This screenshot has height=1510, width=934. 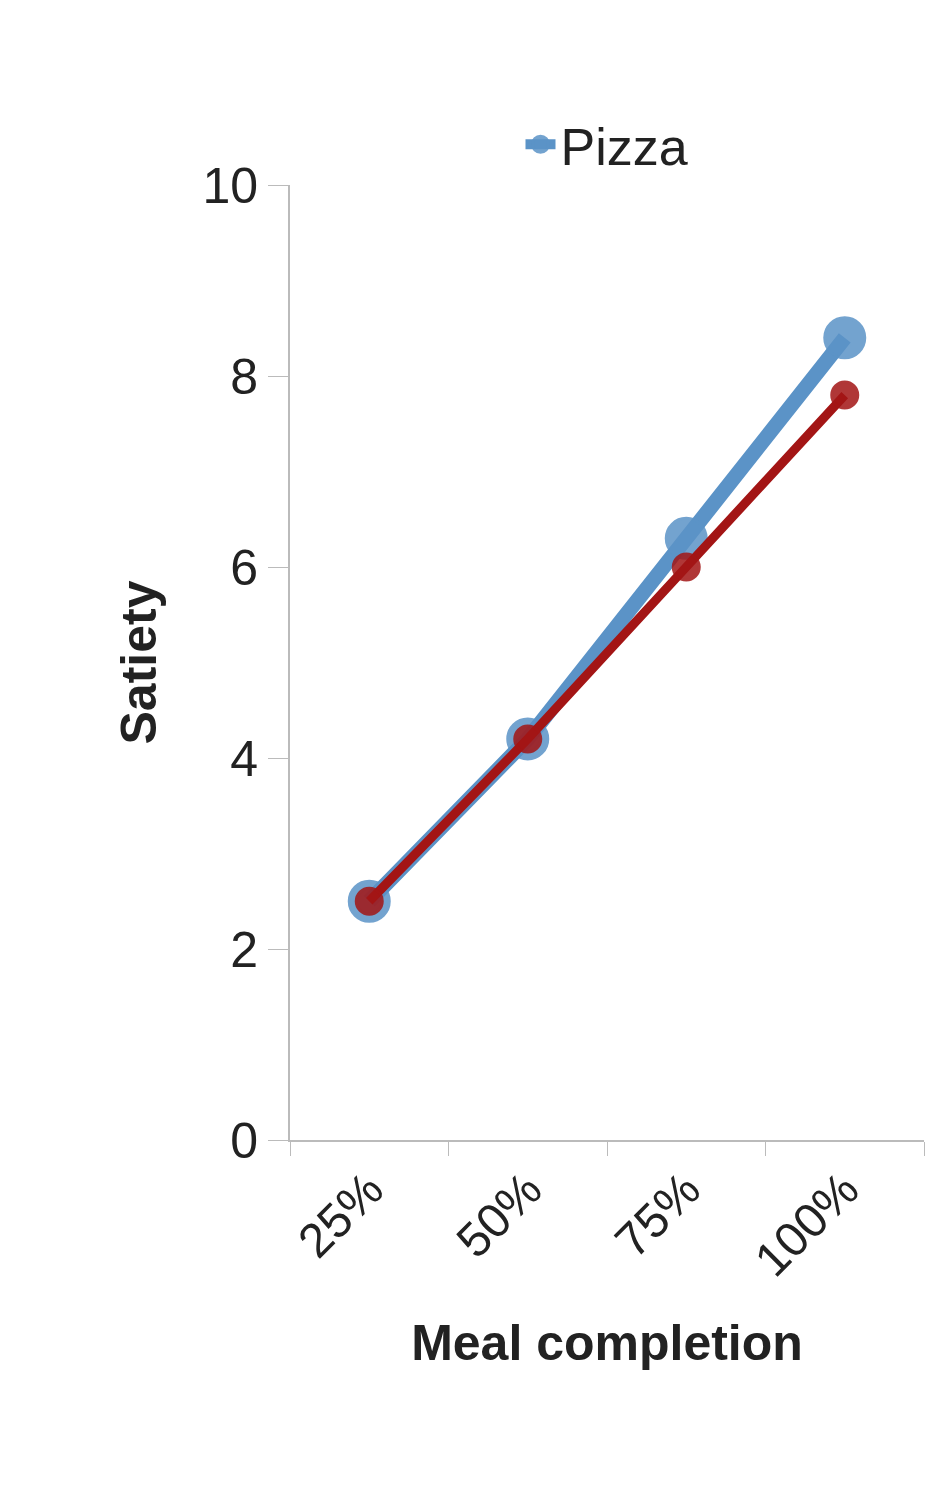 I want to click on y-tick-label: 6, so click(x=244, y=567).